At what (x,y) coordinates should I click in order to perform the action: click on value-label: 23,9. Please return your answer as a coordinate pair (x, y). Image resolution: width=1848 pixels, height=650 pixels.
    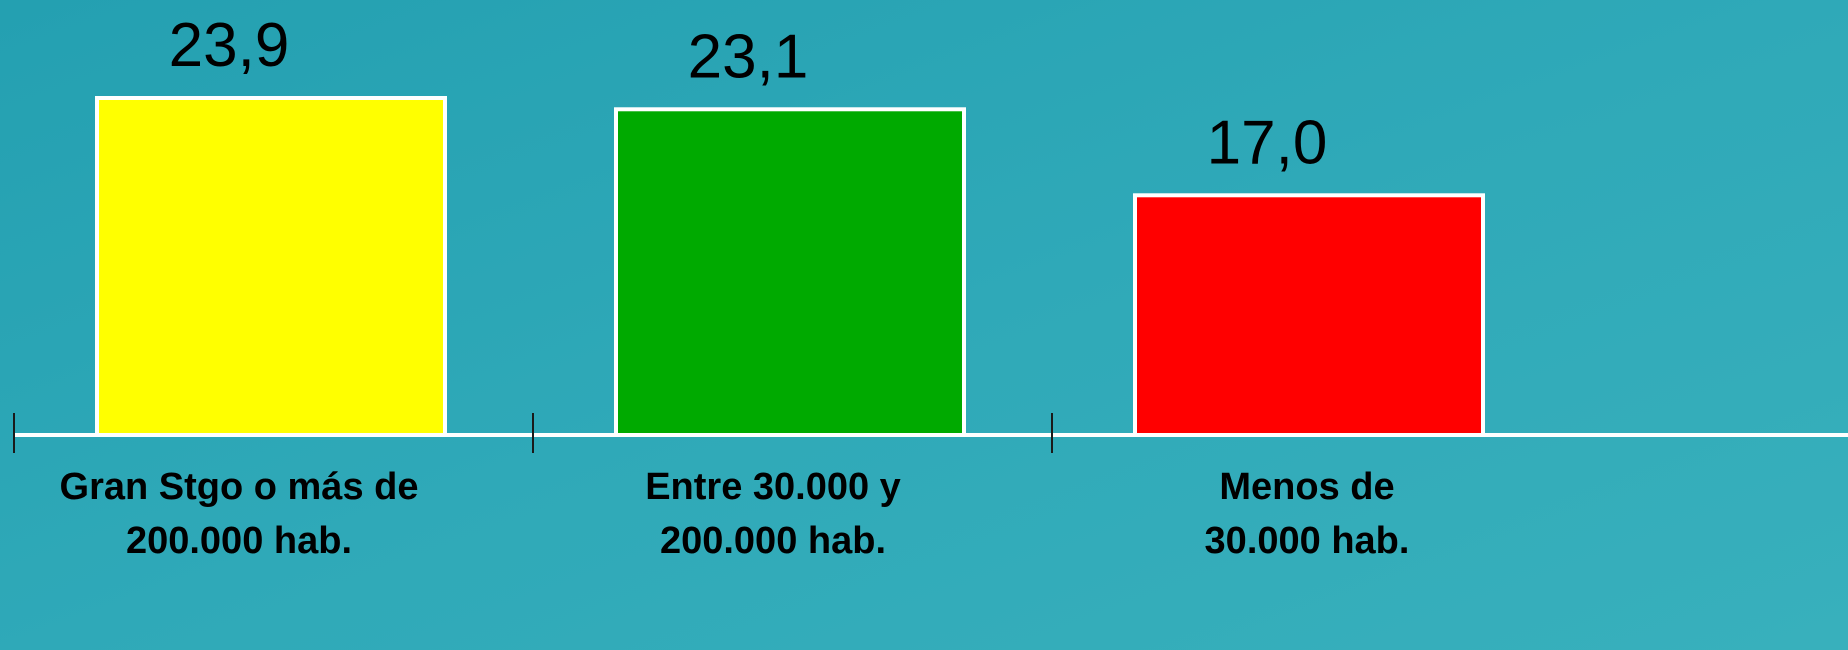
    Looking at the image, I should click on (229, 45).